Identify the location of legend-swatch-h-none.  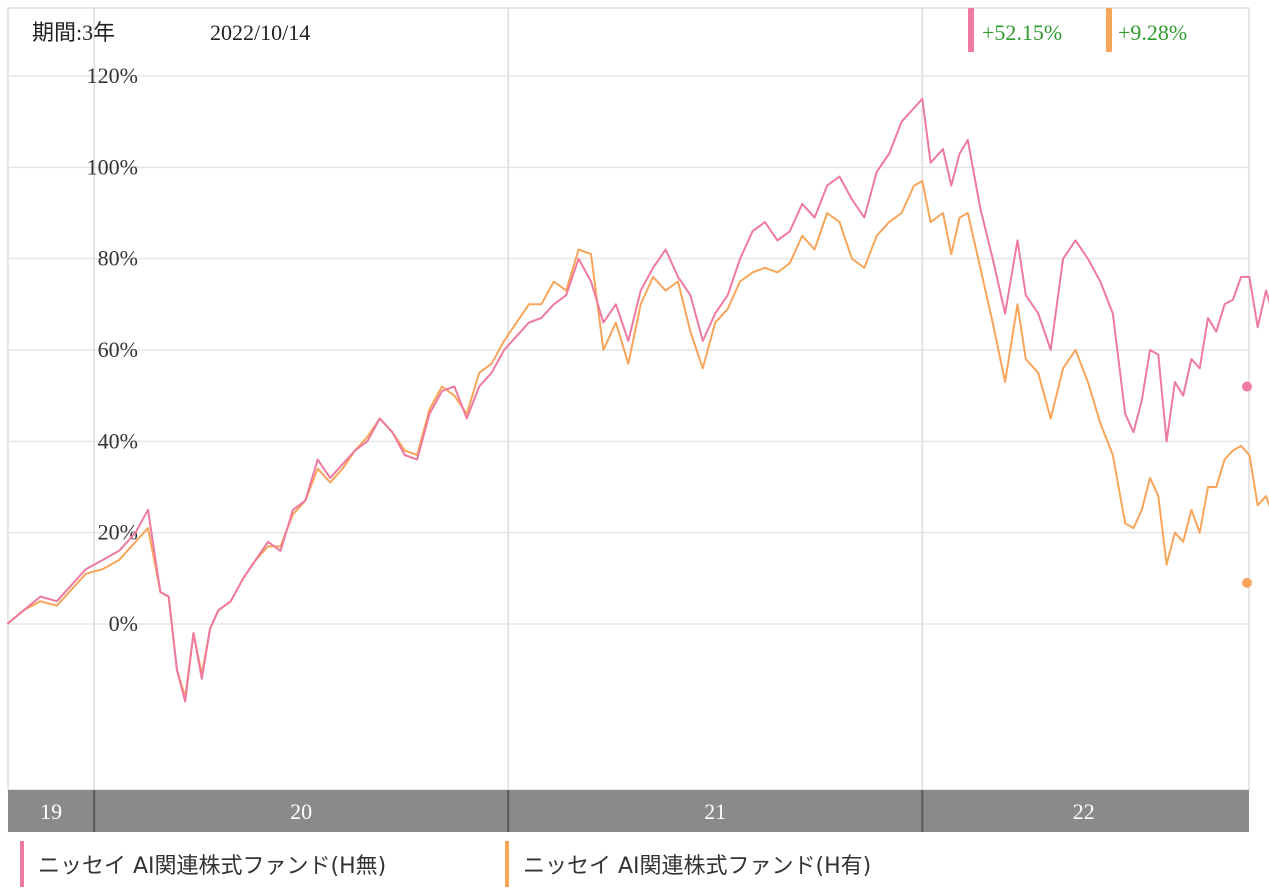
(22, 864).